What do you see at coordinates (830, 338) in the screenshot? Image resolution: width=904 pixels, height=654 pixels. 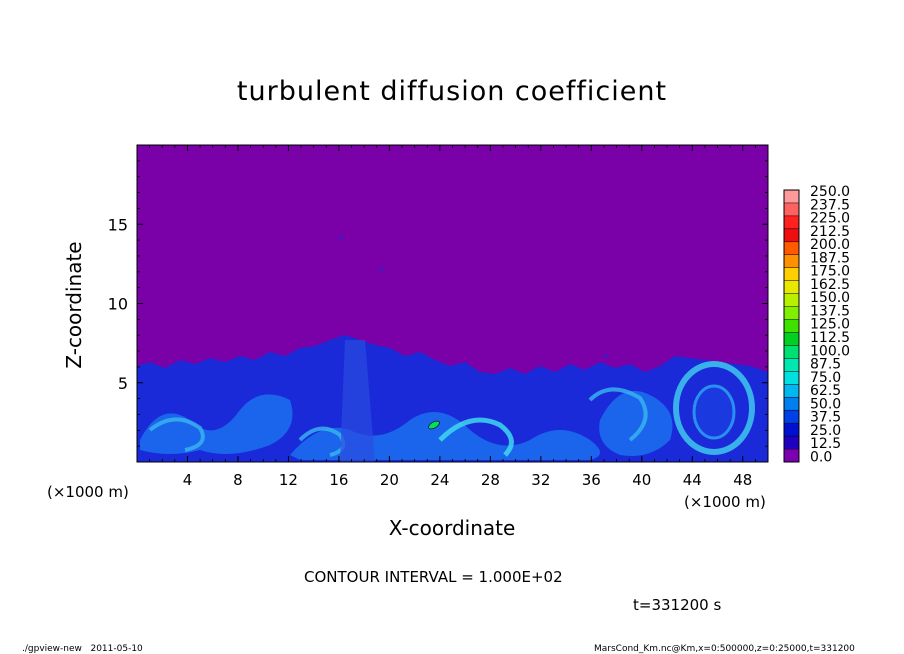 I see `colorbar-label: 112.5` at bounding box center [830, 338].